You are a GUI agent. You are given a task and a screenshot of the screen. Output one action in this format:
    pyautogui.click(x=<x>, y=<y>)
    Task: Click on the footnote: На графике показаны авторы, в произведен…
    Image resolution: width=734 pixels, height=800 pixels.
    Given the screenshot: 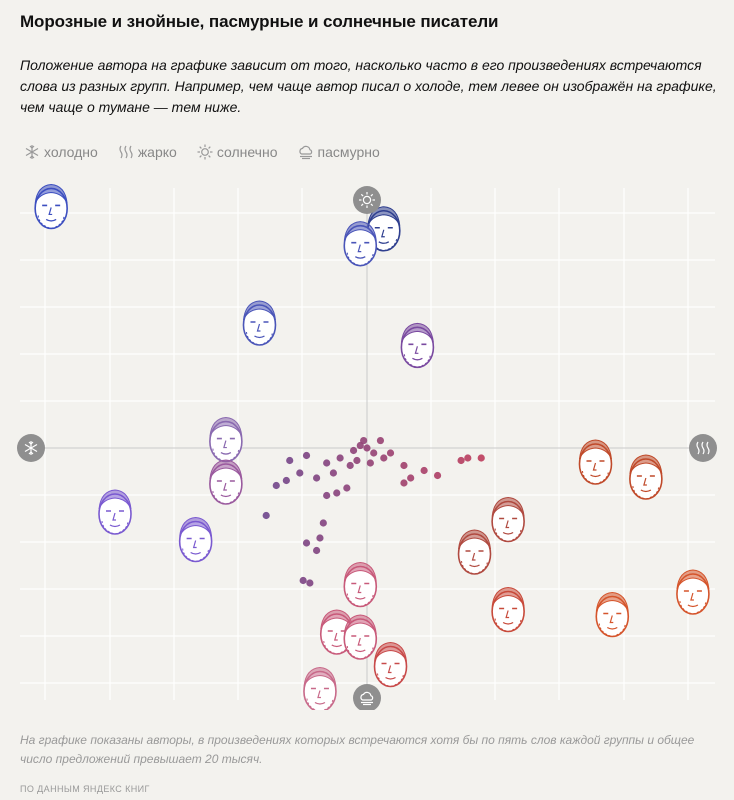 What is the action you would take?
    pyautogui.click(x=357, y=749)
    